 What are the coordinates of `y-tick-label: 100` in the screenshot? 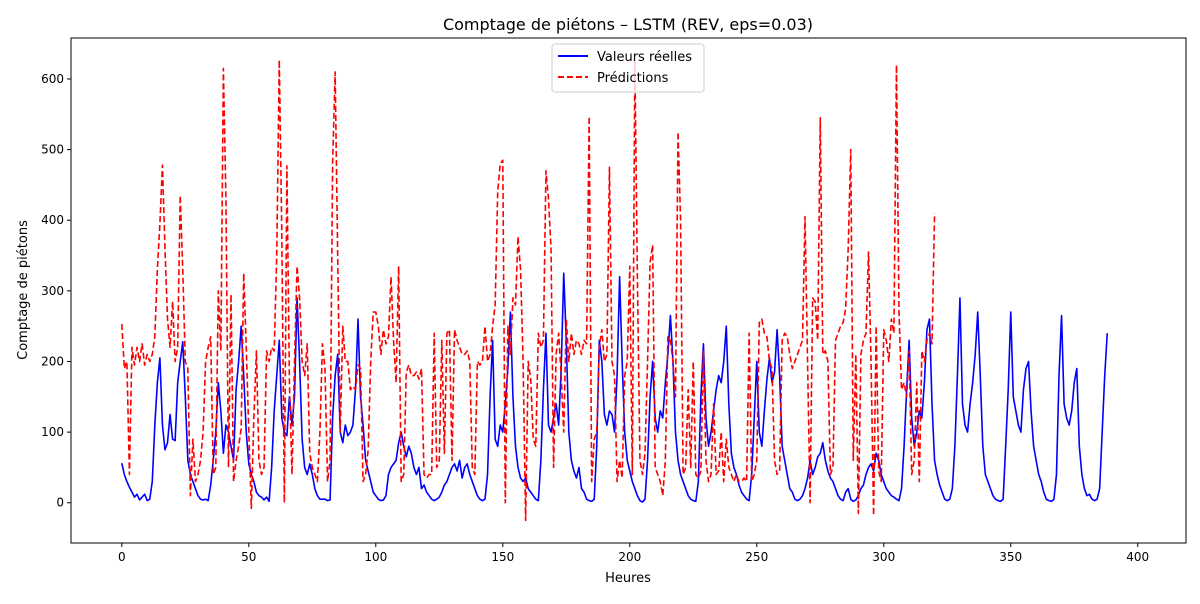 It's located at (52, 432).